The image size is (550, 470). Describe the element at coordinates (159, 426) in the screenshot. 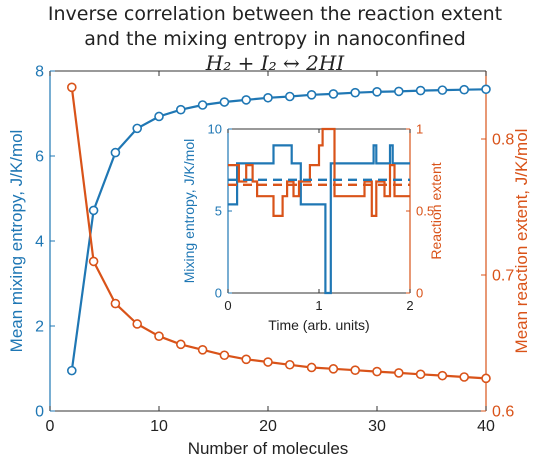

I see `x-tick-label: 10` at that location.